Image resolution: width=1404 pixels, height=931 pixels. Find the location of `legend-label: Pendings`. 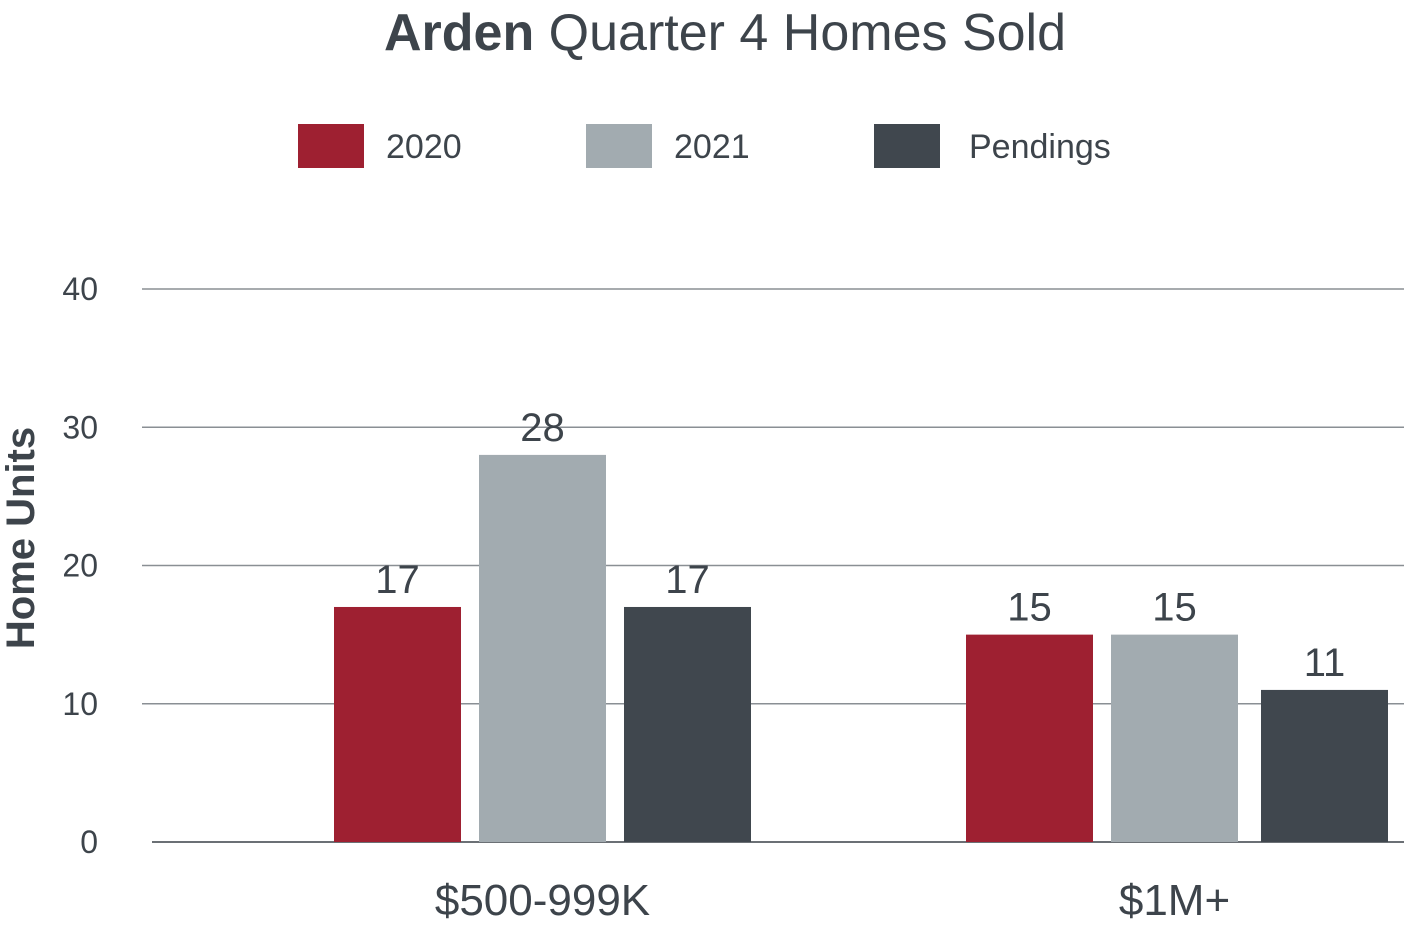

legend-label: Pendings is located at coordinates (1040, 147).